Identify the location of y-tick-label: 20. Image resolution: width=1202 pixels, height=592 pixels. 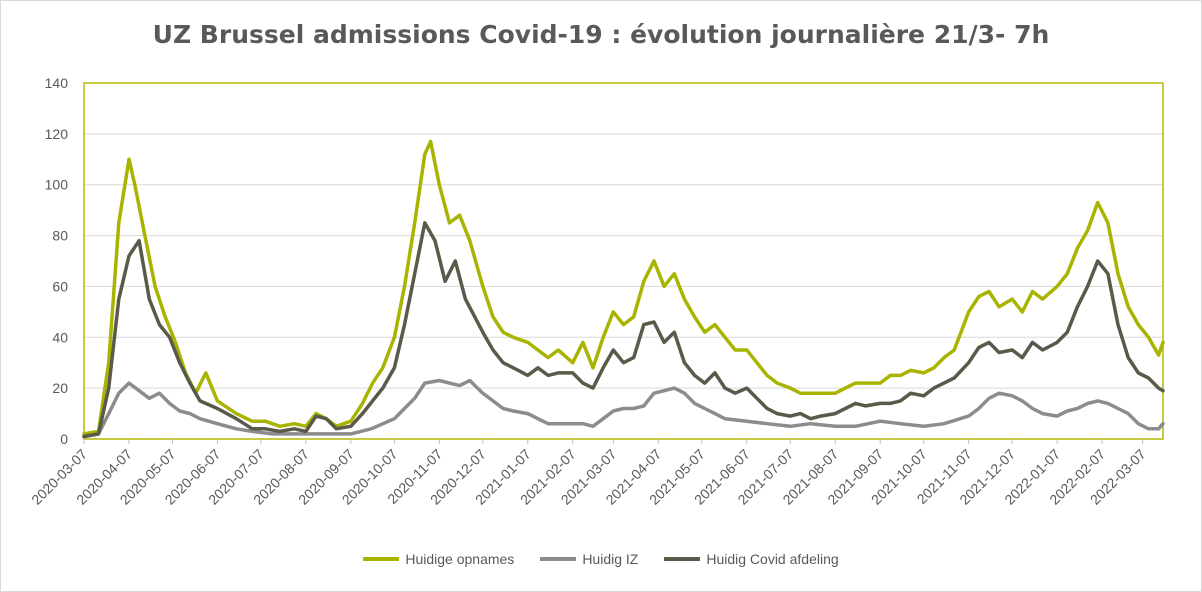
(60, 388).